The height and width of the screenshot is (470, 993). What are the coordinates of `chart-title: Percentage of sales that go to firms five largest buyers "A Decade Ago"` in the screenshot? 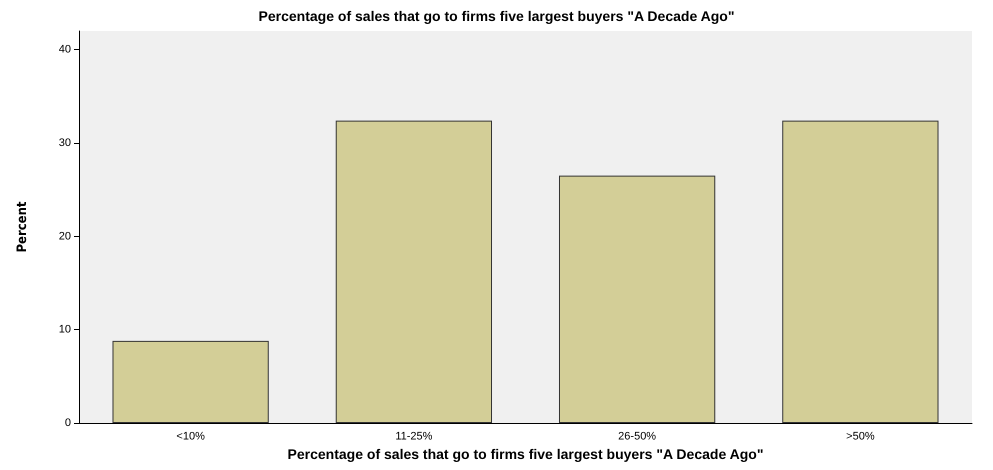 It's located at (496, 16).